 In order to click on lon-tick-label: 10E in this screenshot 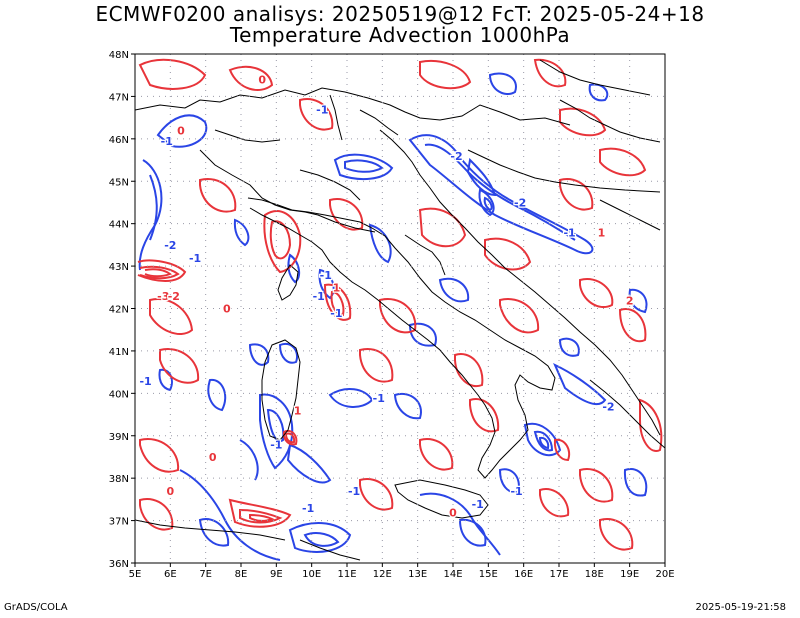, I will do `click(311, 574)`.